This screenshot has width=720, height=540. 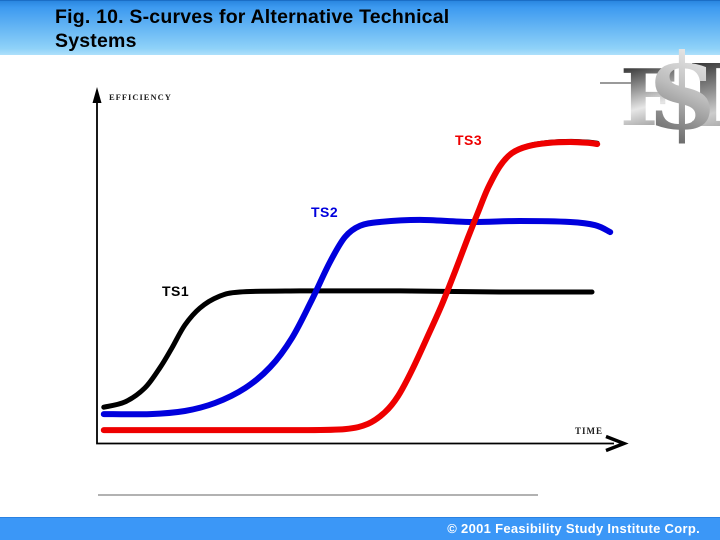 I want to click on curve-label-ts3: TS3, so click(x=469, y=140).